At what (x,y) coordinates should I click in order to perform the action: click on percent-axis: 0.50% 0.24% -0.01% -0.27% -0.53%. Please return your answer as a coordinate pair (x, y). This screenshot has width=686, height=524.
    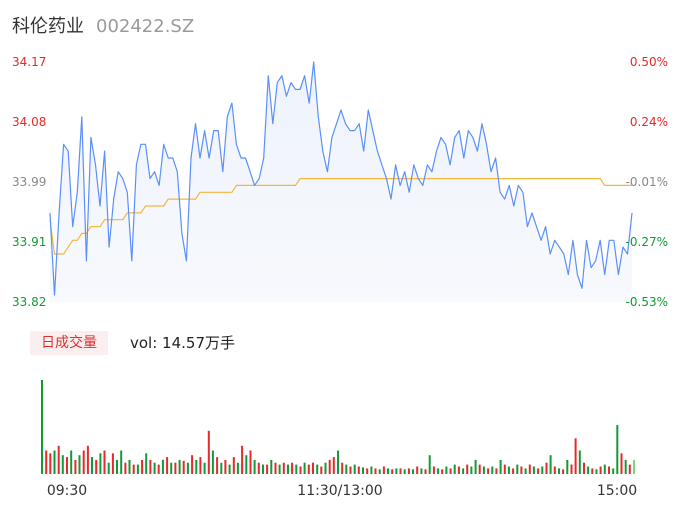
    Looking at the image, I should click on (647, 182).